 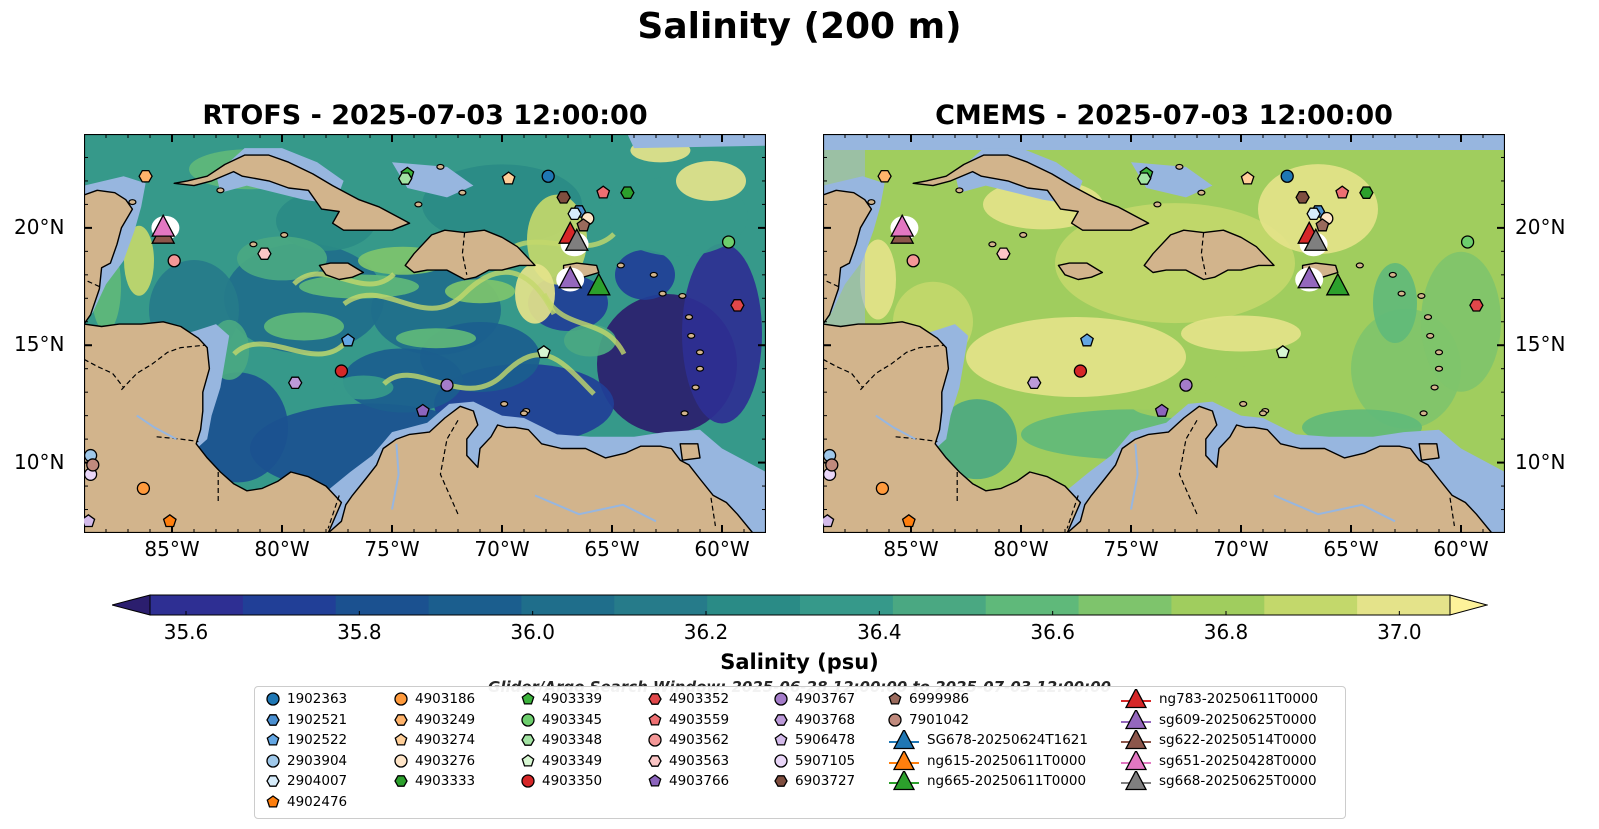 I want to click on legend-label: sg651-20250428T0000, so click(x=1238, y=760).